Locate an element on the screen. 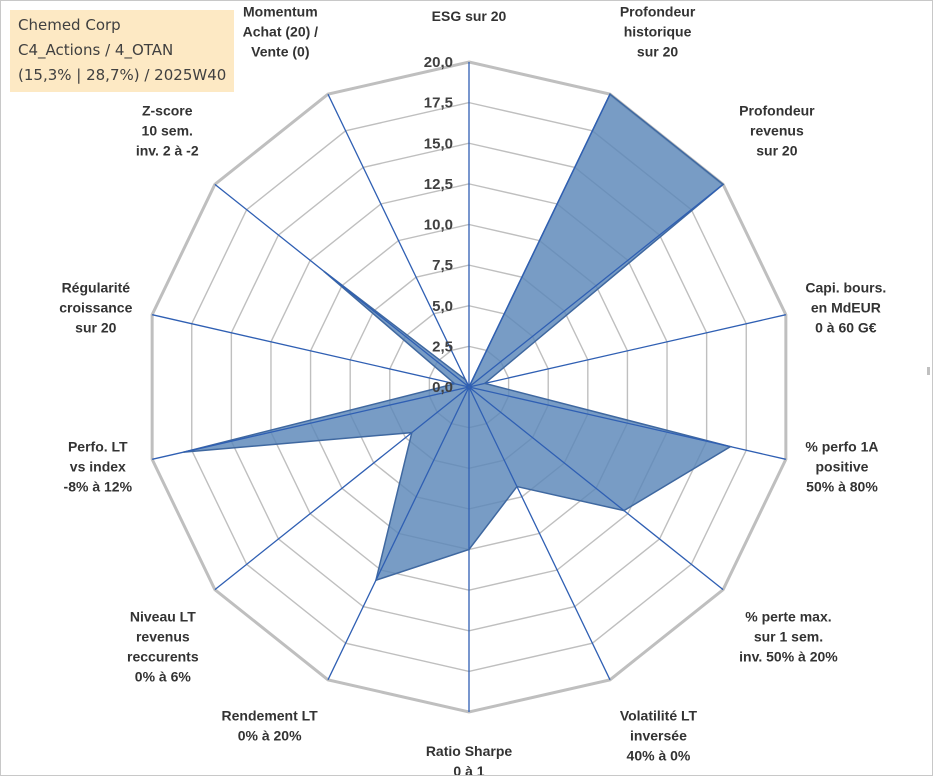  axis-label-line: % perfo 1A is located at coordinates (841, 446).